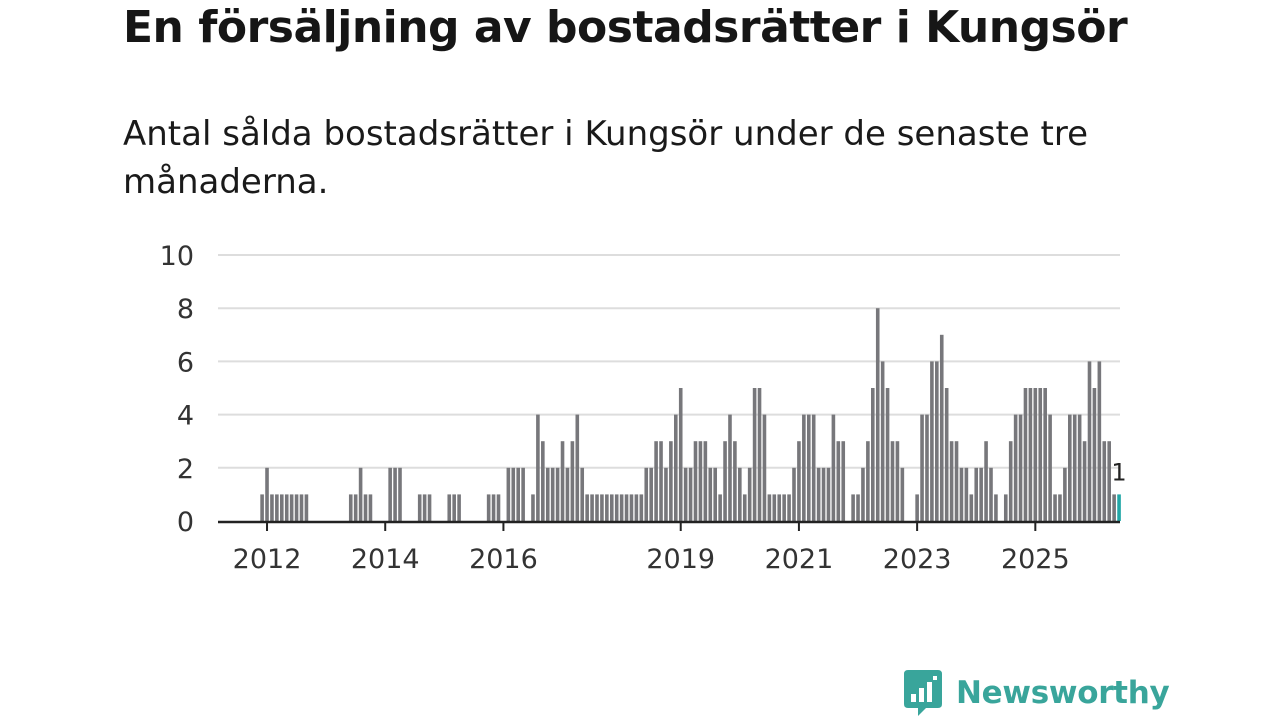  I want to click on y-tick-label: 0, so click(185, 522).